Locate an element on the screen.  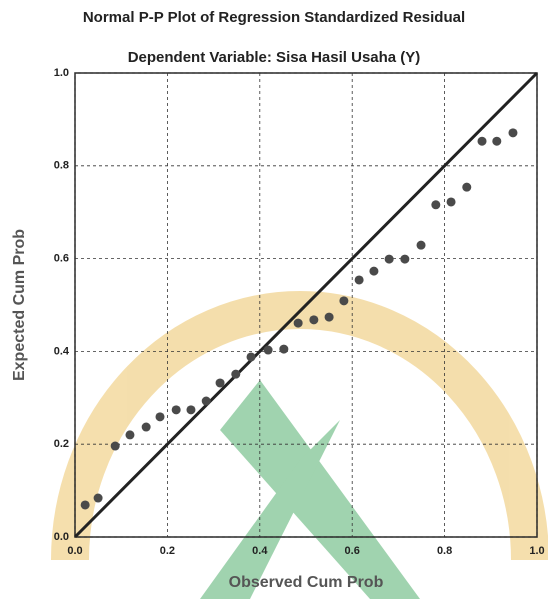
x-tick-label: 0.4 is located at coordinates (260, 551).